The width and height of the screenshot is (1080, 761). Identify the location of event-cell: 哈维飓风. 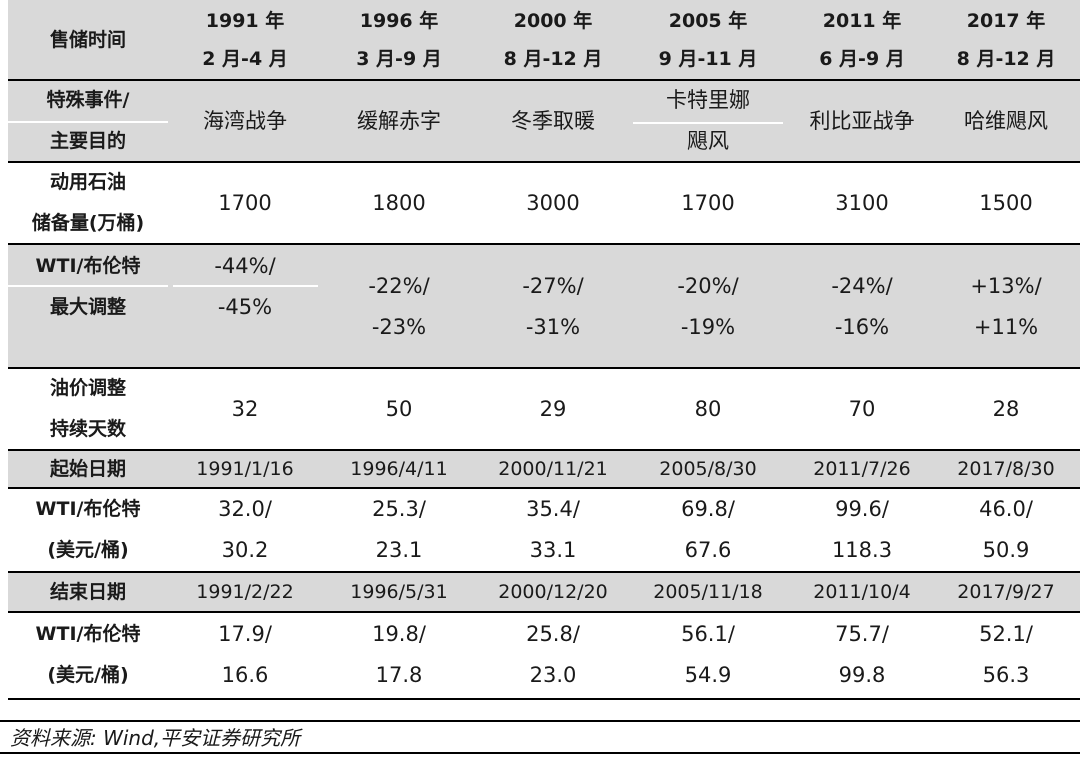
(1005, 121).